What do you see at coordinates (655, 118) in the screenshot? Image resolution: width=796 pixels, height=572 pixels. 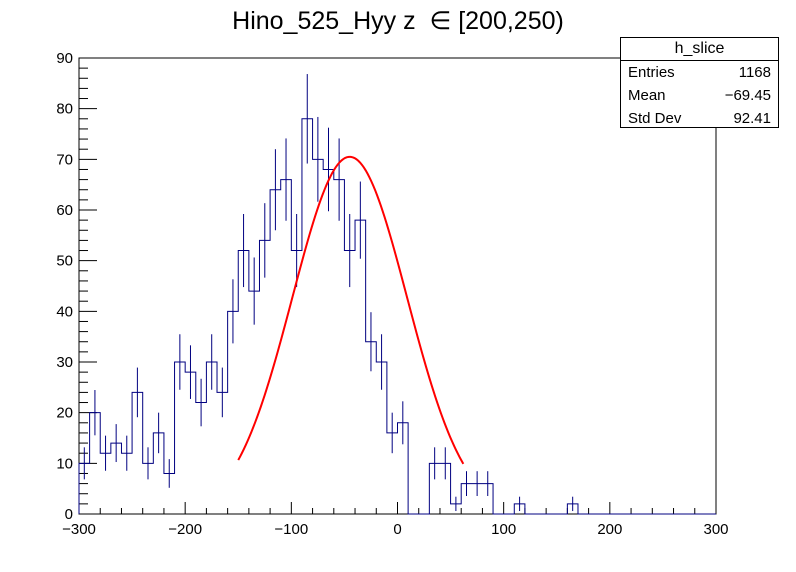 I see `stats-stddev-label: Std Dev` at bounding box center [655, 118].